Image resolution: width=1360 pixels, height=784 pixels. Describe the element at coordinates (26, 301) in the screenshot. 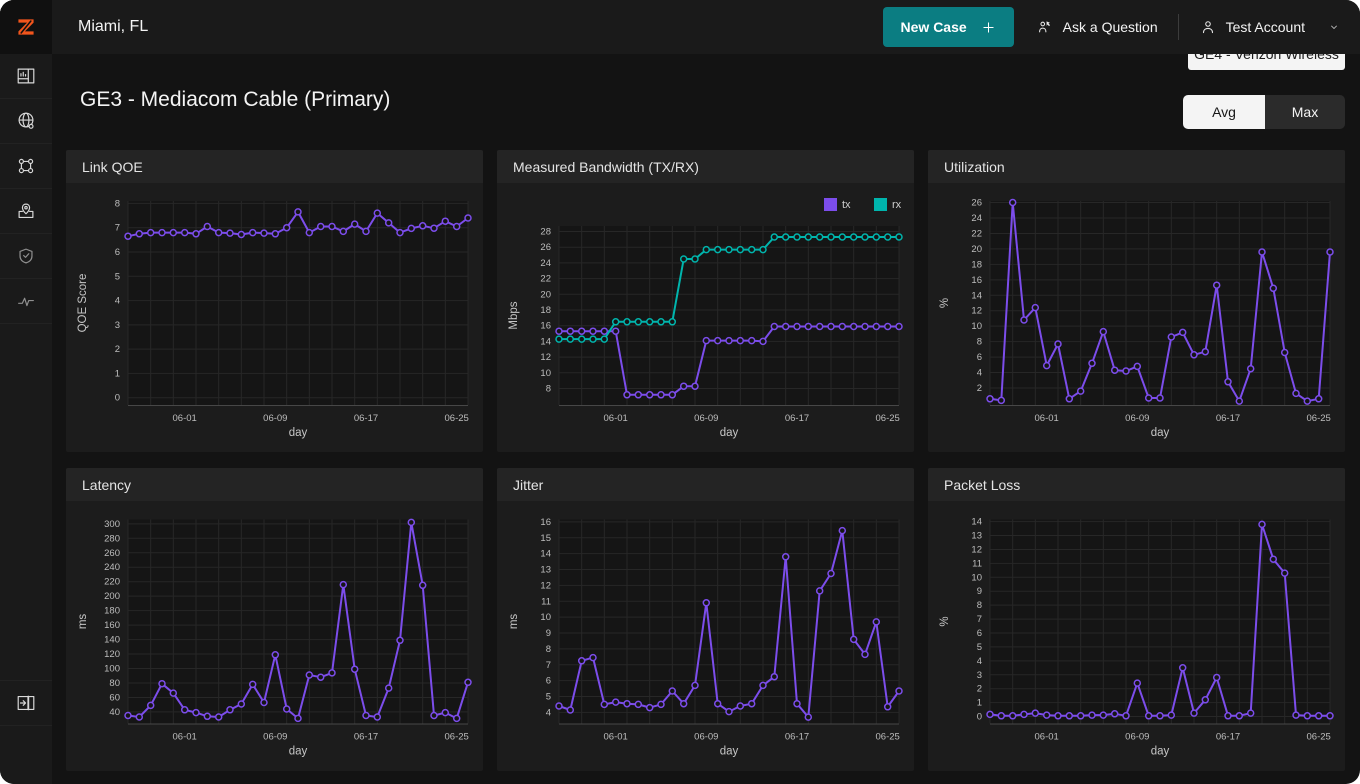

I see `sidebar-item-health` at that location.